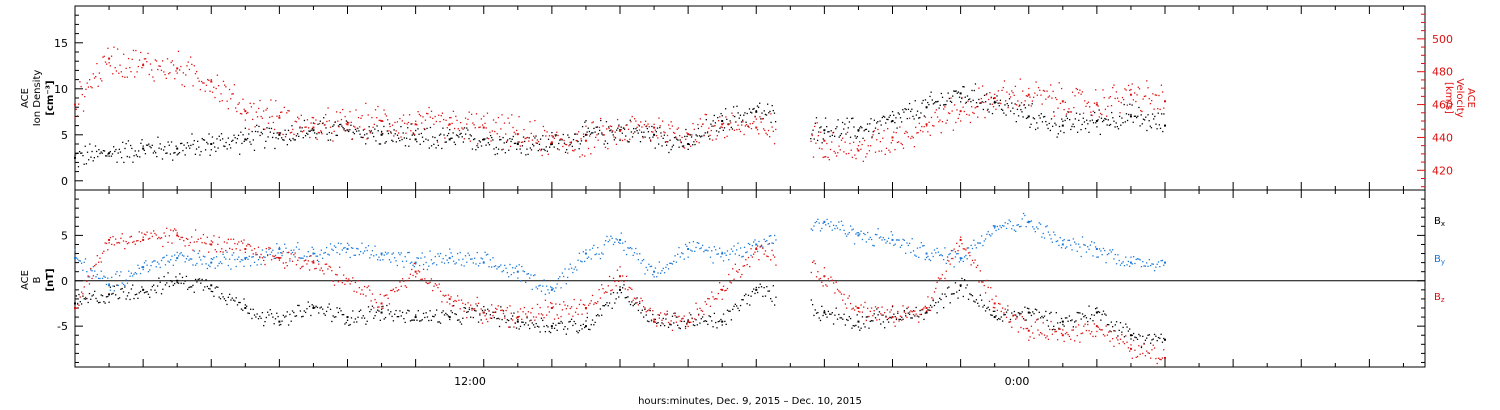 The image size is (1500, 410). I want to click on top-right-ylabel-line-3: [km/s], so click(1448, 98).